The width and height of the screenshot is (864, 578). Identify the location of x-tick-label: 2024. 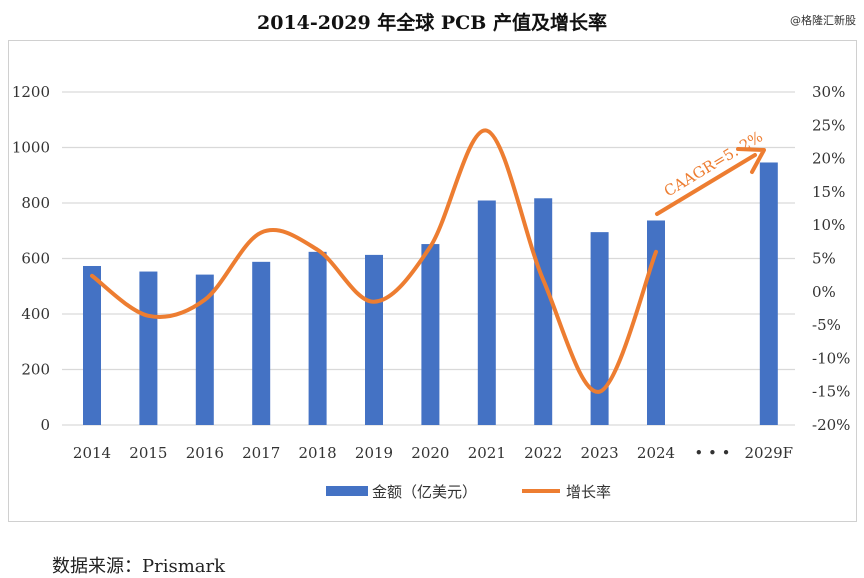
(656, 453).